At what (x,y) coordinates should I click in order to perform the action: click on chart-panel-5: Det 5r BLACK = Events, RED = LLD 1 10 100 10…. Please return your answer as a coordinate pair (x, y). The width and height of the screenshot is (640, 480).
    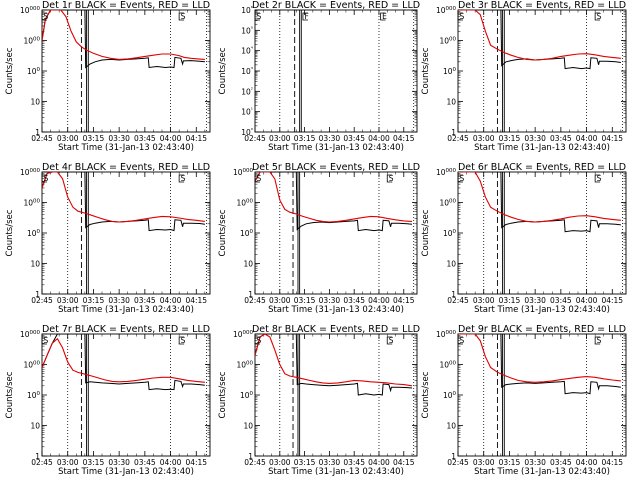
    Looking at the image, I should click on (319, 238).